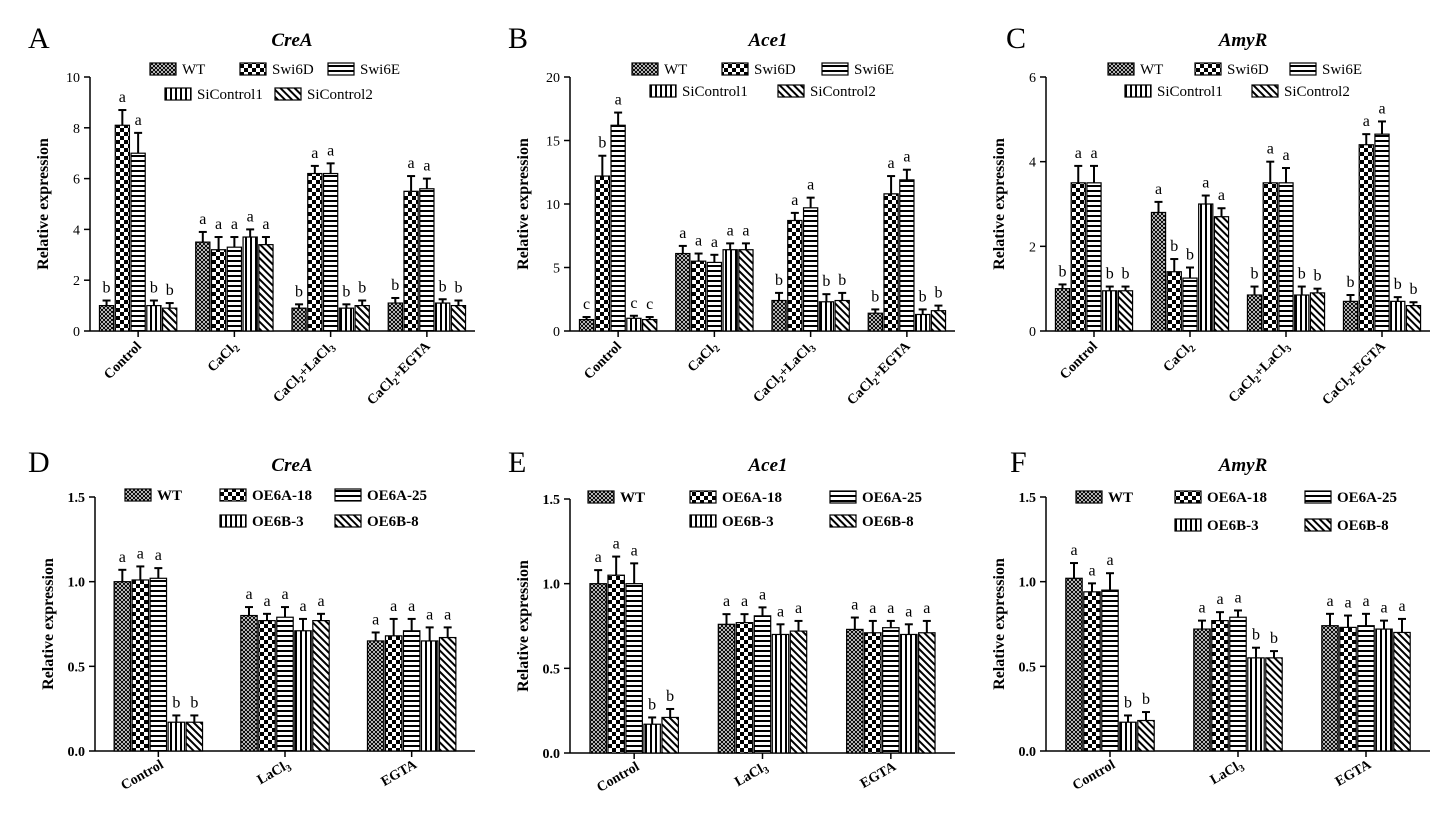  Describe the element at coordinates (649, 304) in the screenshot. I see `significance-label: c` at that location.